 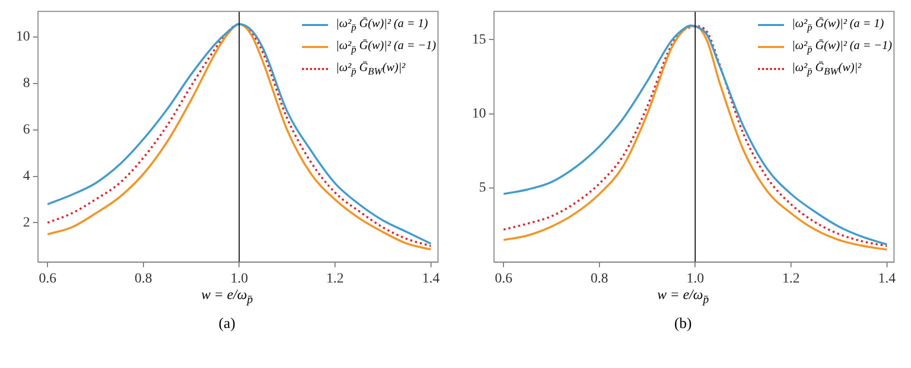 I want to click on y-tick-label: 2, so click(x=26, y=222).